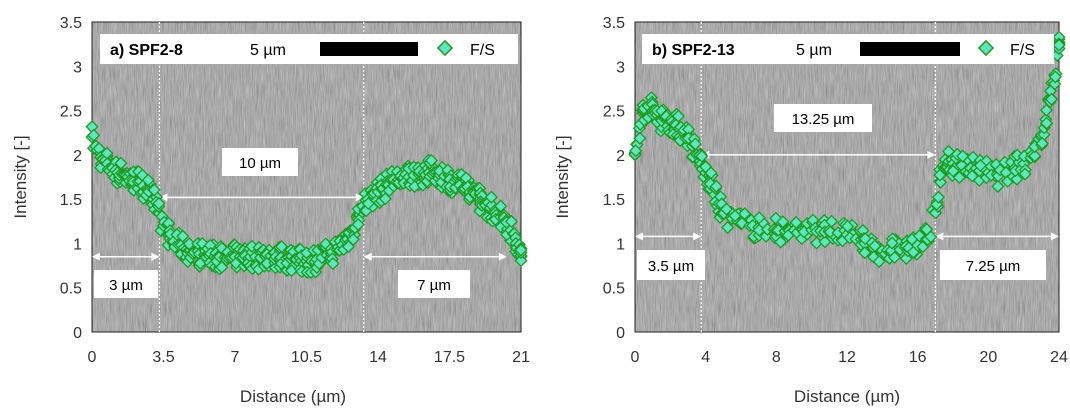 The height and width of the screenshot is (409, 1070). What do you see at coordinates (378, 357) in the screenshot?
I see `x-tick-label: 14` at bounding box center [378, 357].